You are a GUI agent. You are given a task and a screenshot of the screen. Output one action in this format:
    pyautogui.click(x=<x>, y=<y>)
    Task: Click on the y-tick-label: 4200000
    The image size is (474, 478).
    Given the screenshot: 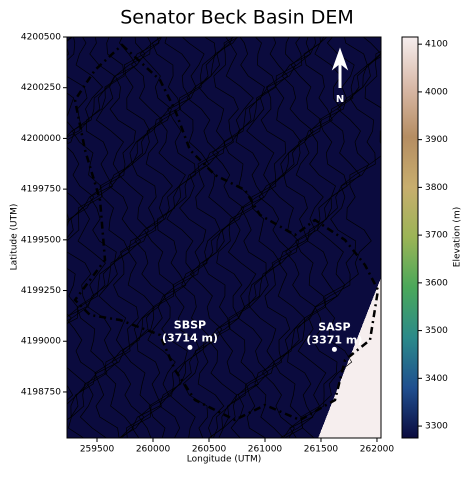 What is the action you would take?
    pyautogui.click(x=41, y=139)
    